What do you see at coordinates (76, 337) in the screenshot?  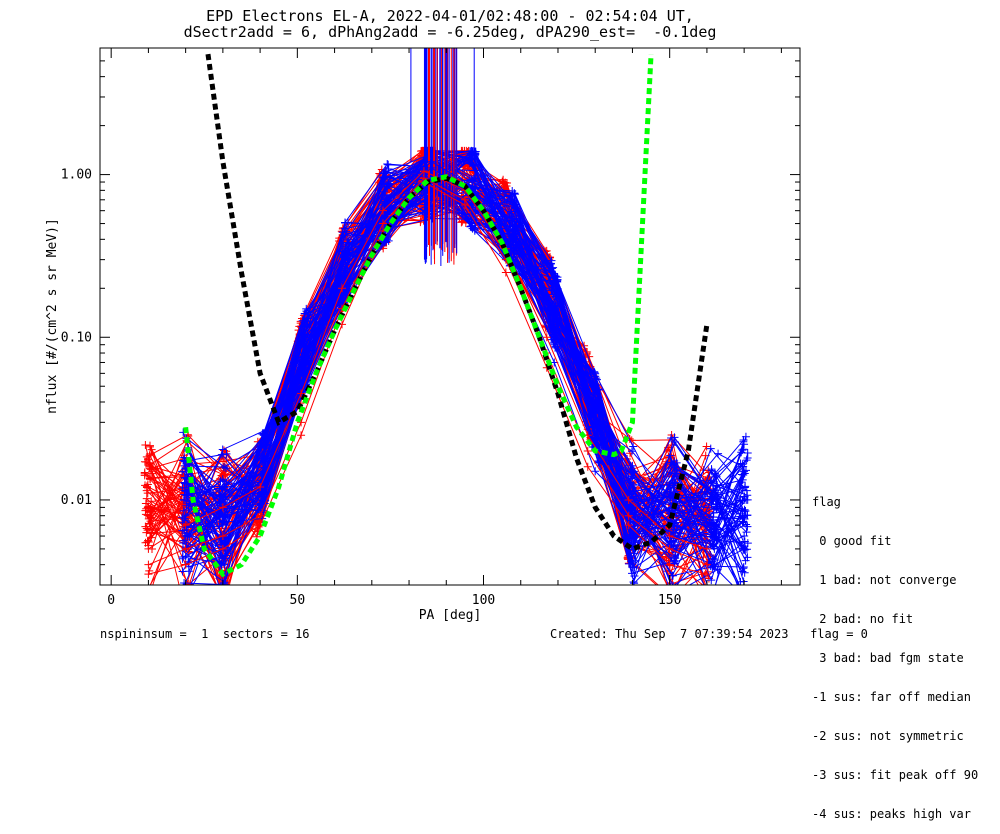 I see `y-tick-label: 0.10` at bounding box center [76, 337].